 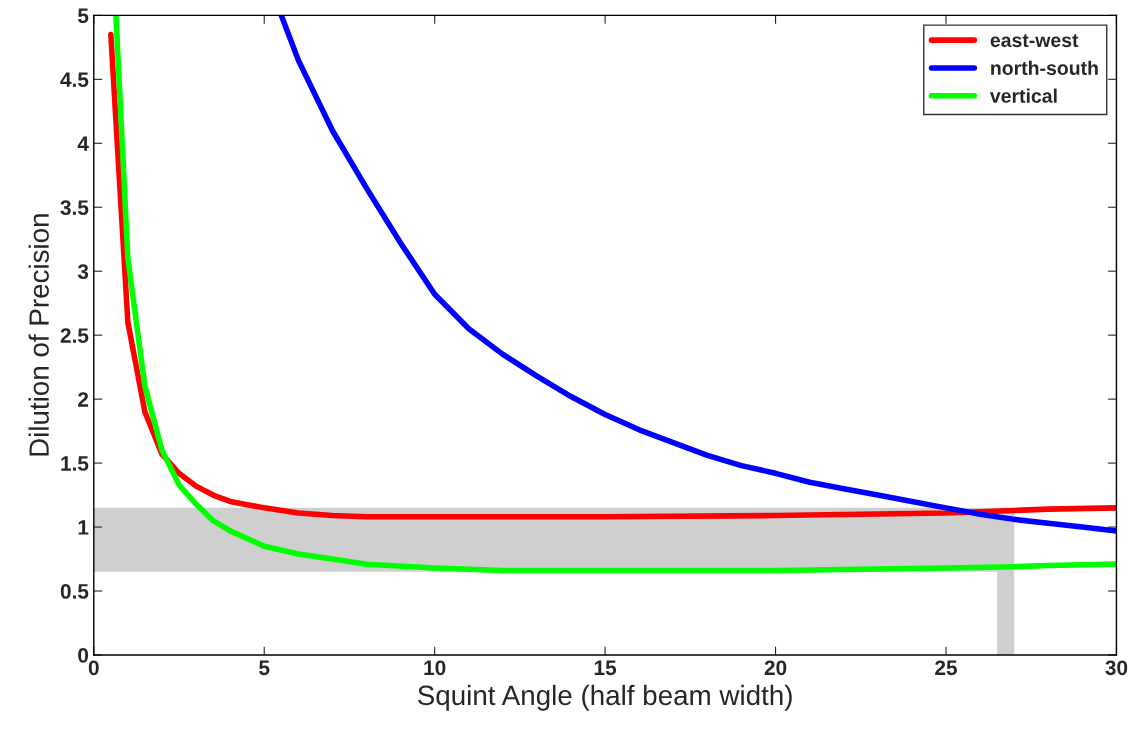 What do you see at coordinates (83, 527) in the screenshot?
I see `y-tick-label: 1` at bounding box center [83, 527].